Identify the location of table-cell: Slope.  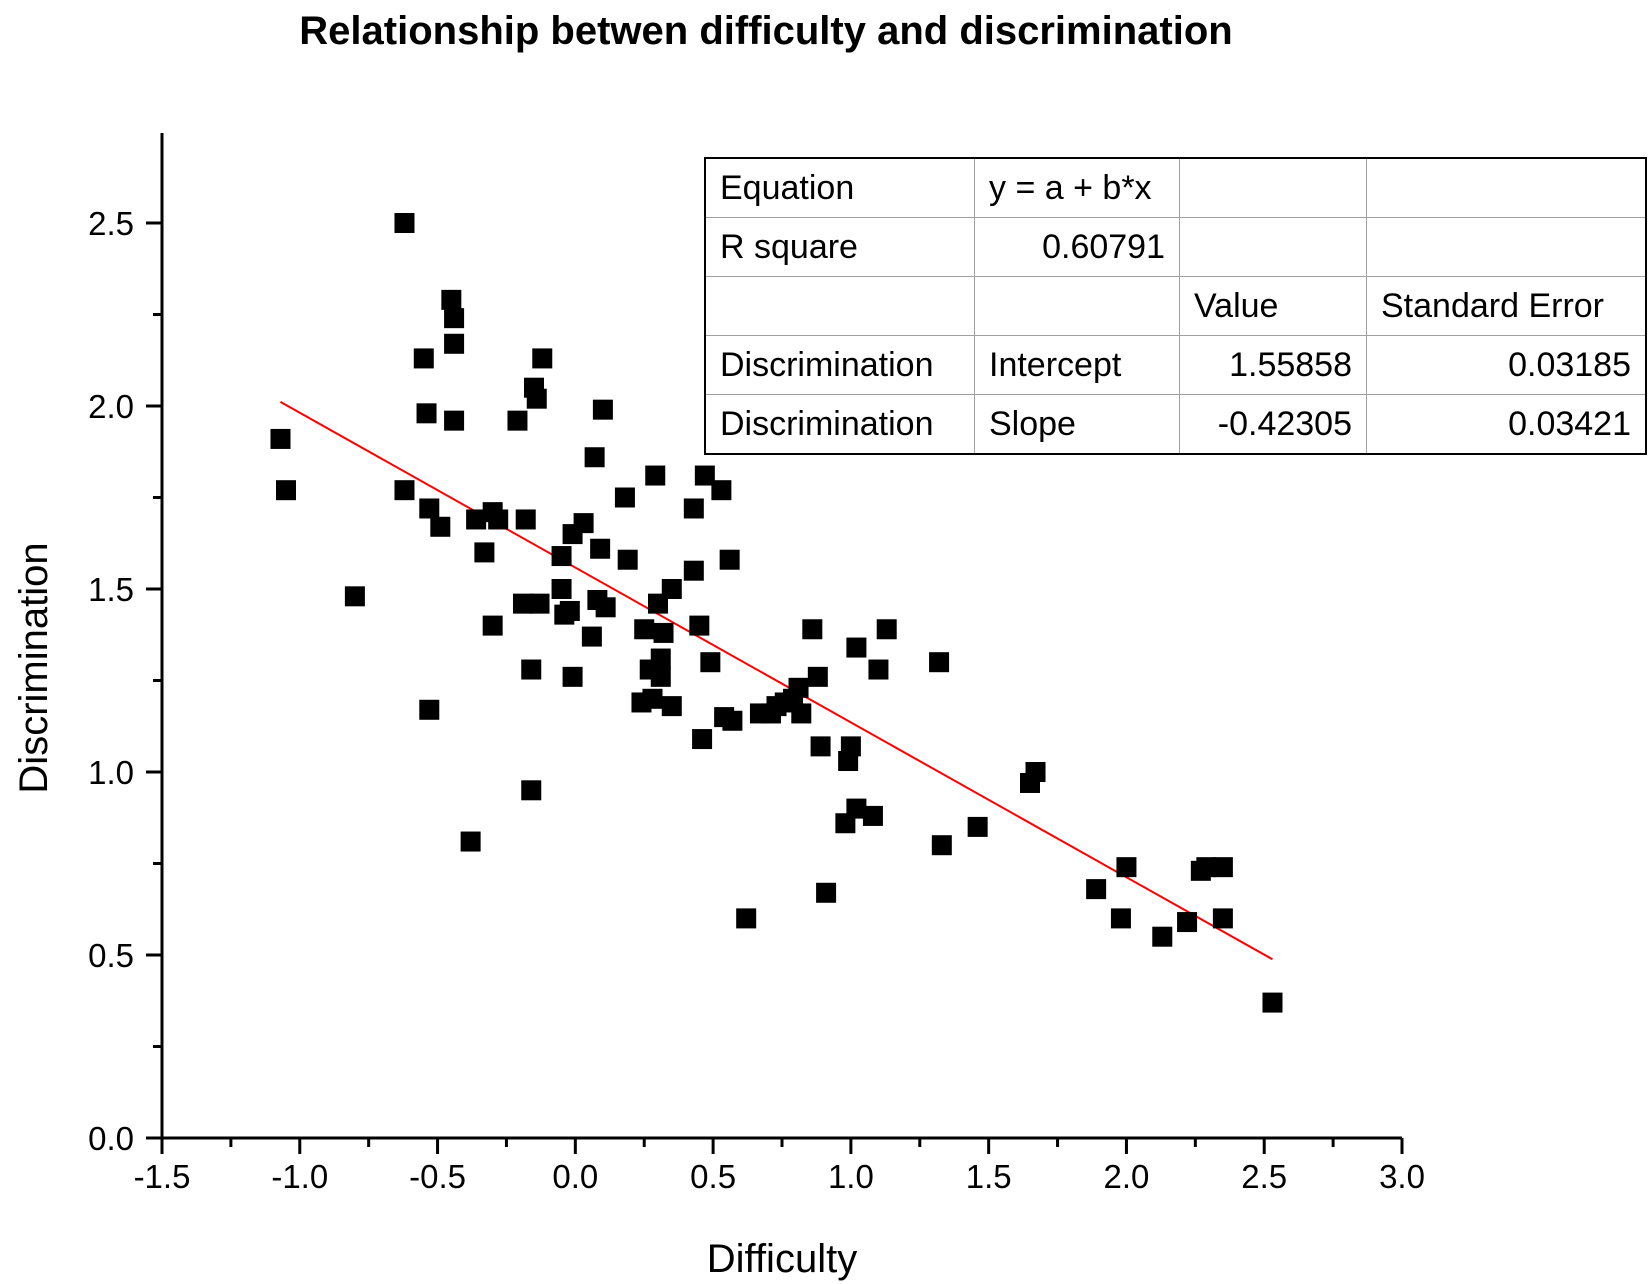
(1077, 424).